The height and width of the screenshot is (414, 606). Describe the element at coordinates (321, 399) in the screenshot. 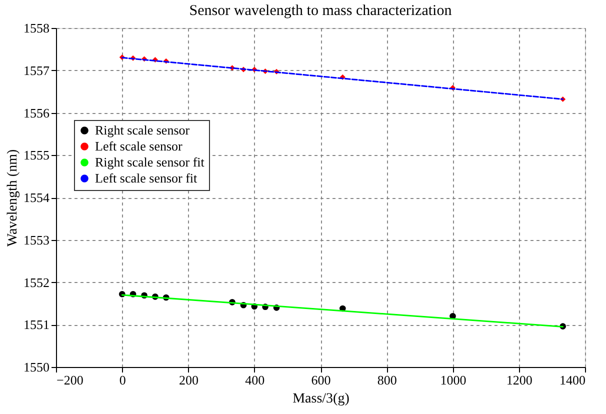

I see `x-axis-title: Mass/3(g)` at that location.